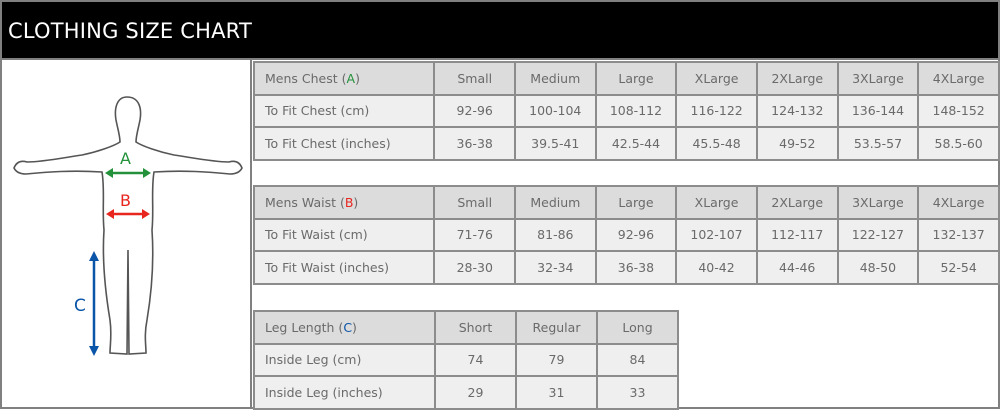  What do you see at coordinates (878, 234) in the screenshot?
I see `size-value: 122-127` at bounding box center [878, 234].